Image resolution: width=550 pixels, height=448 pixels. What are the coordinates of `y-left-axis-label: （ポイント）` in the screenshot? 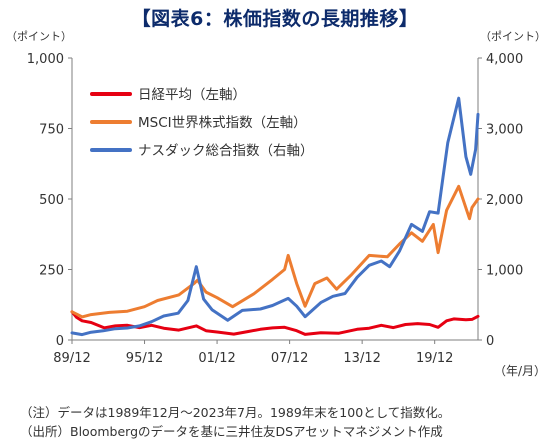 It's located at (39, 36).